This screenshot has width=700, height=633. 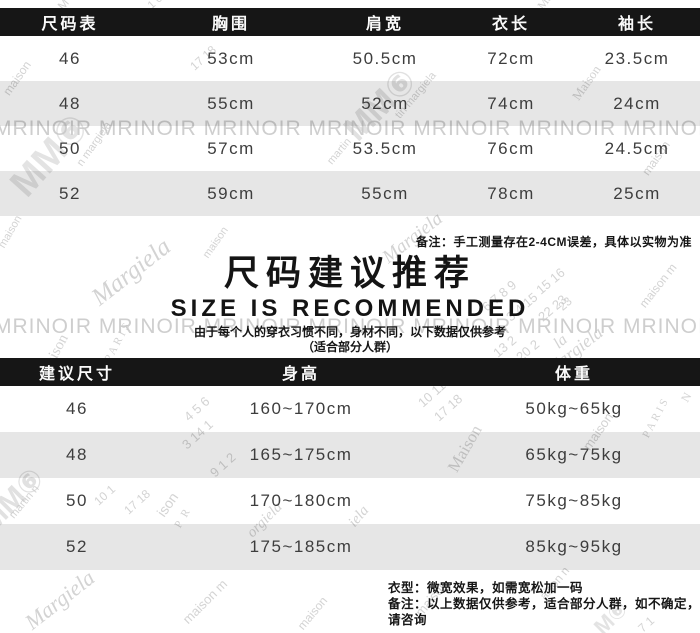 I want to click on table-row: 50 170~180cm 75kg~85kg, so click(x=350, y=501).